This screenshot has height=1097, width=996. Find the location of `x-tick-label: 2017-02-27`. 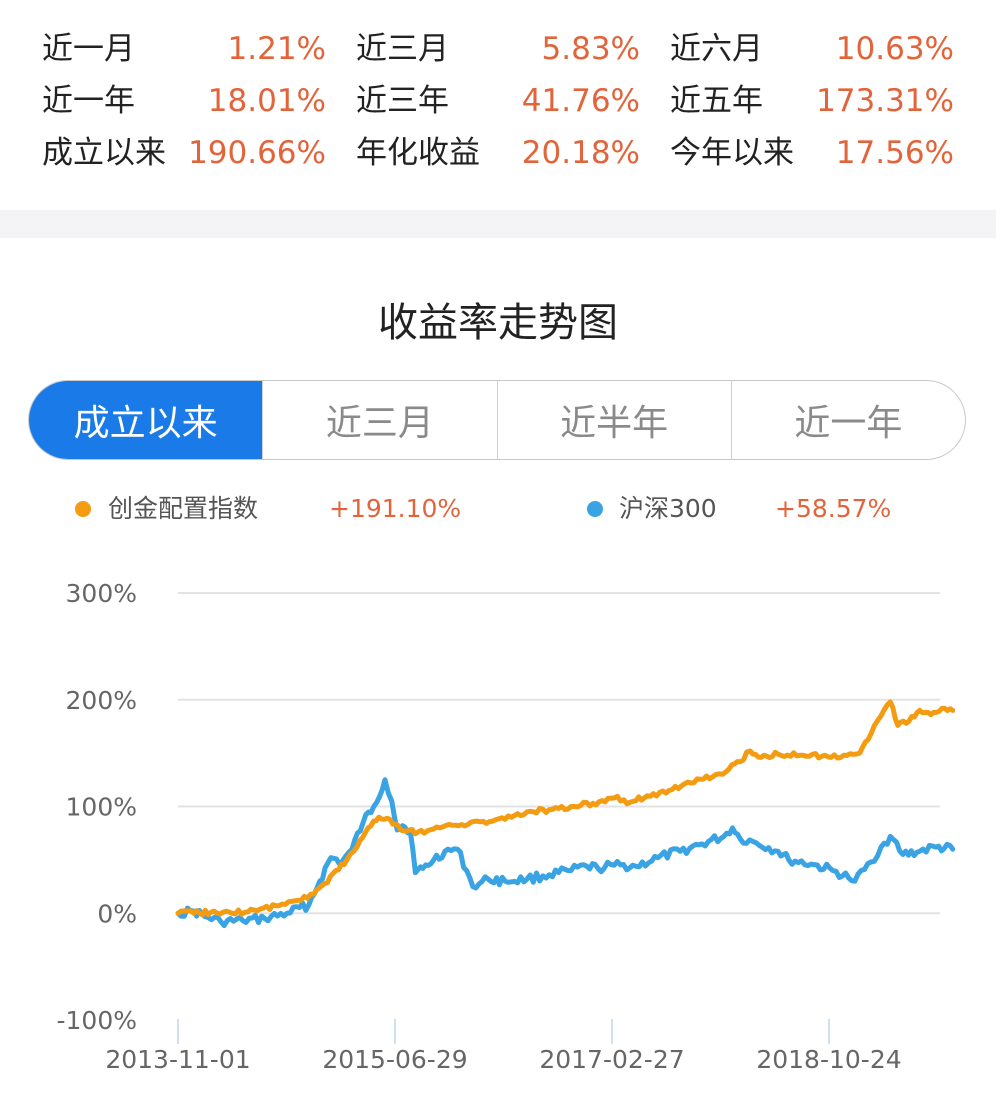

x-tick-label: 2017-02-27 is located at coordinates (611, 1059).